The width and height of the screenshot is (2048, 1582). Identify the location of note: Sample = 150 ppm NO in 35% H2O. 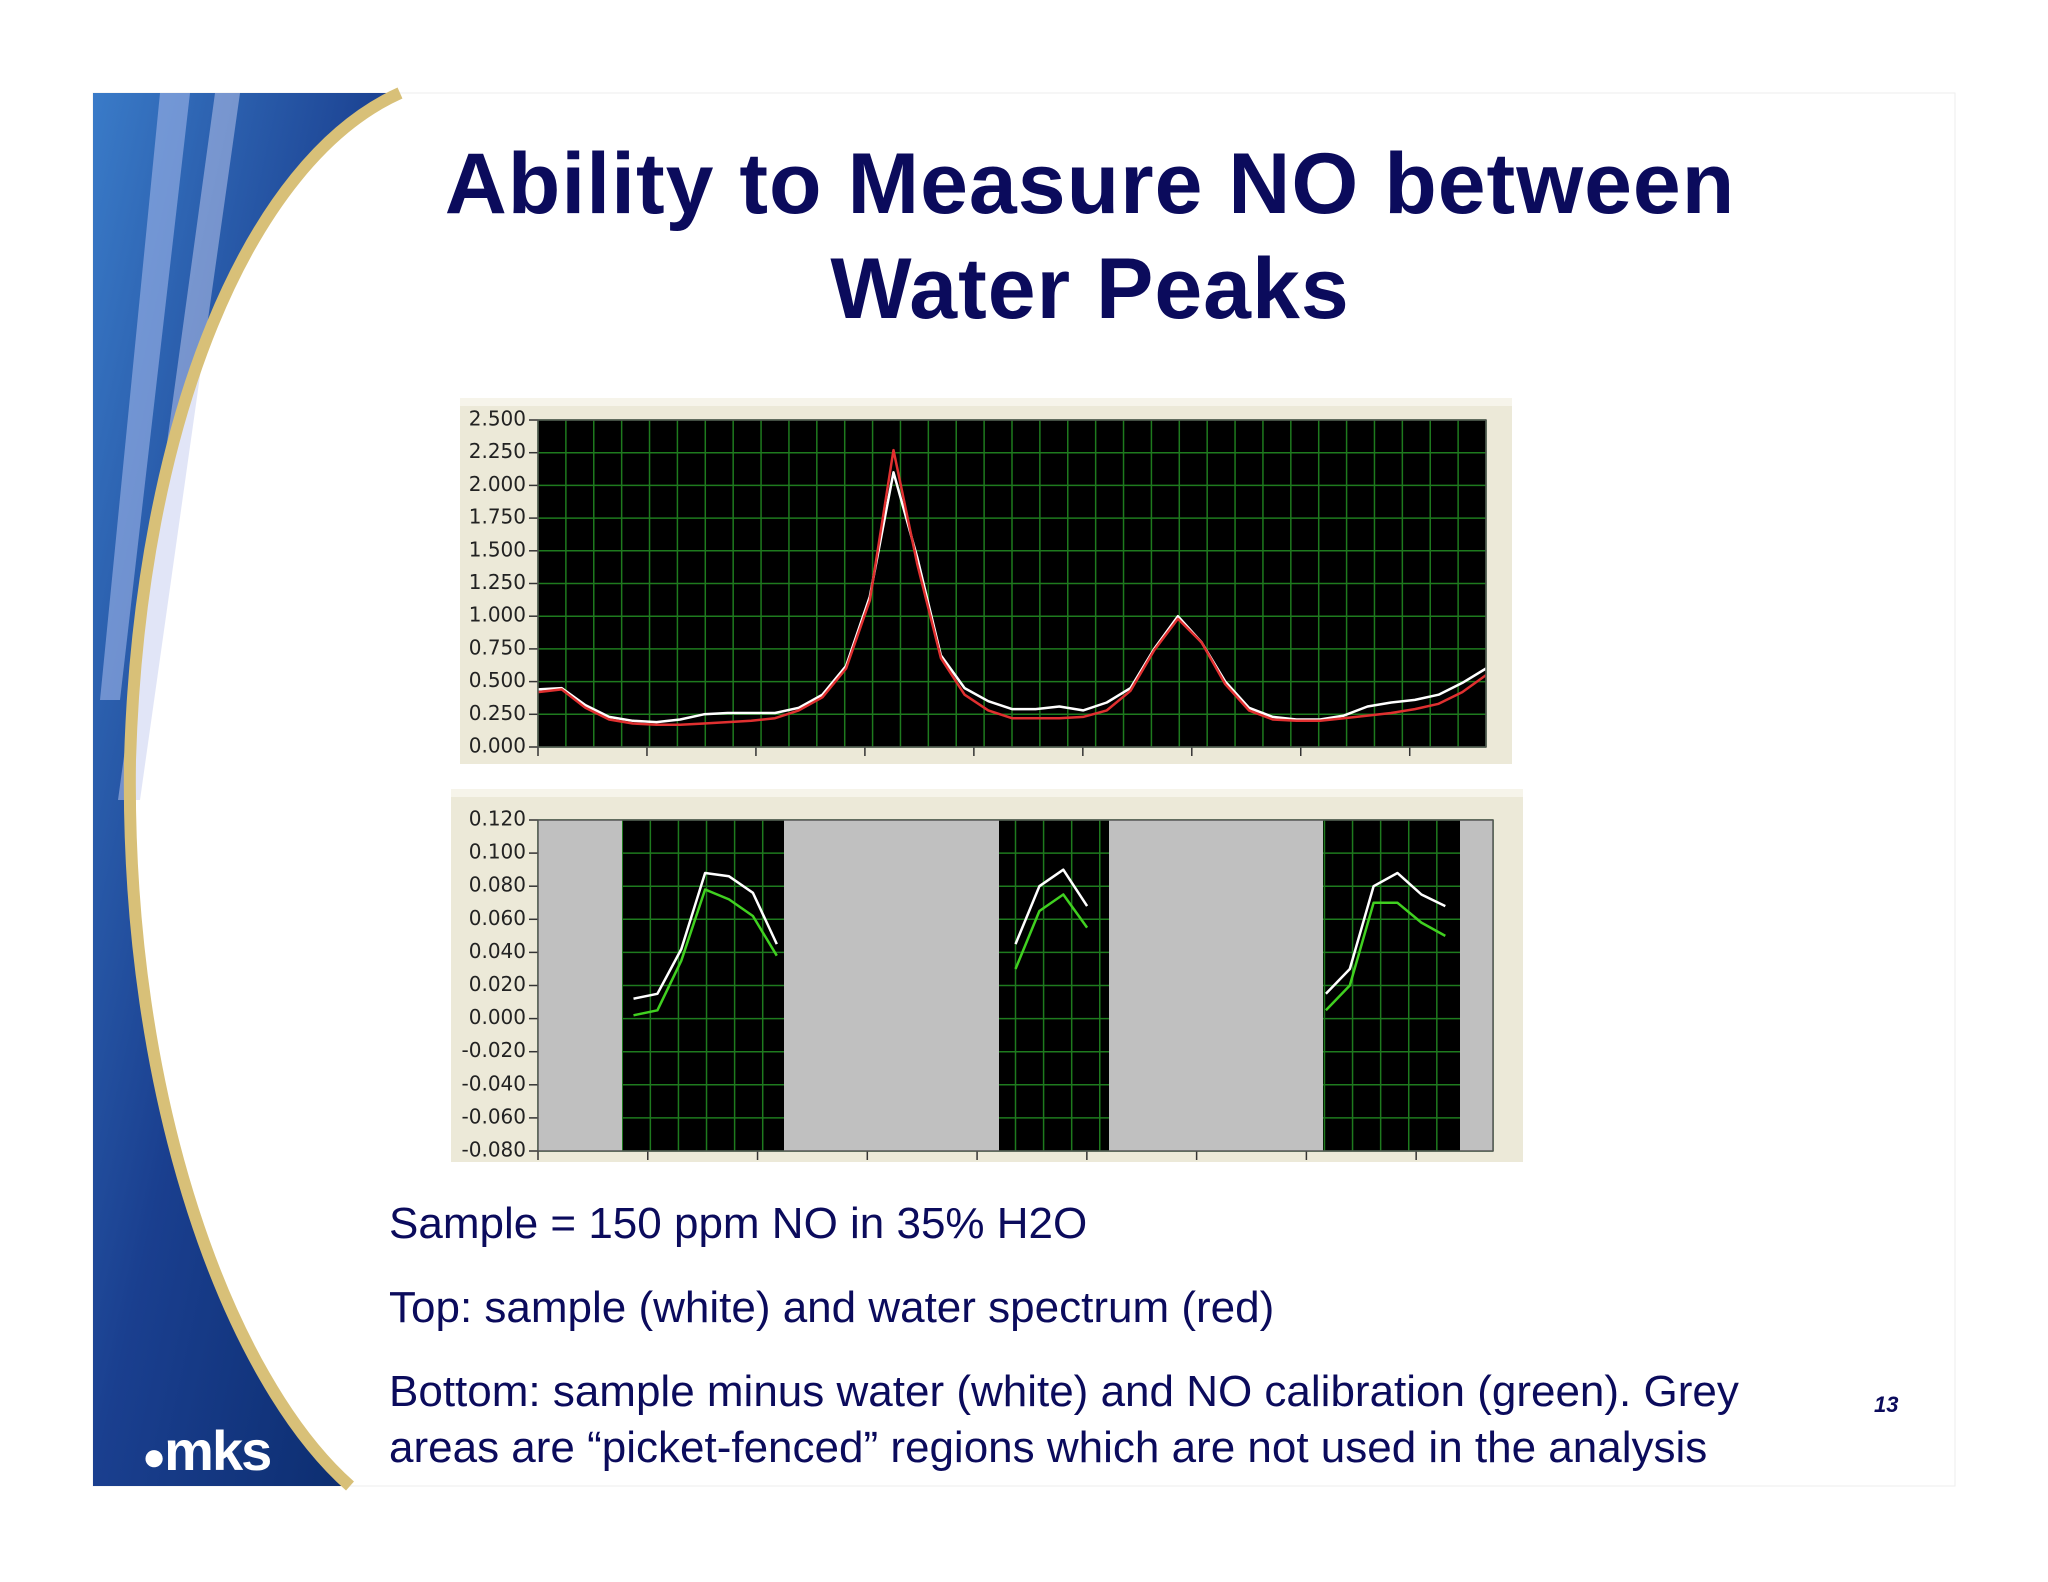
(738, 1223).